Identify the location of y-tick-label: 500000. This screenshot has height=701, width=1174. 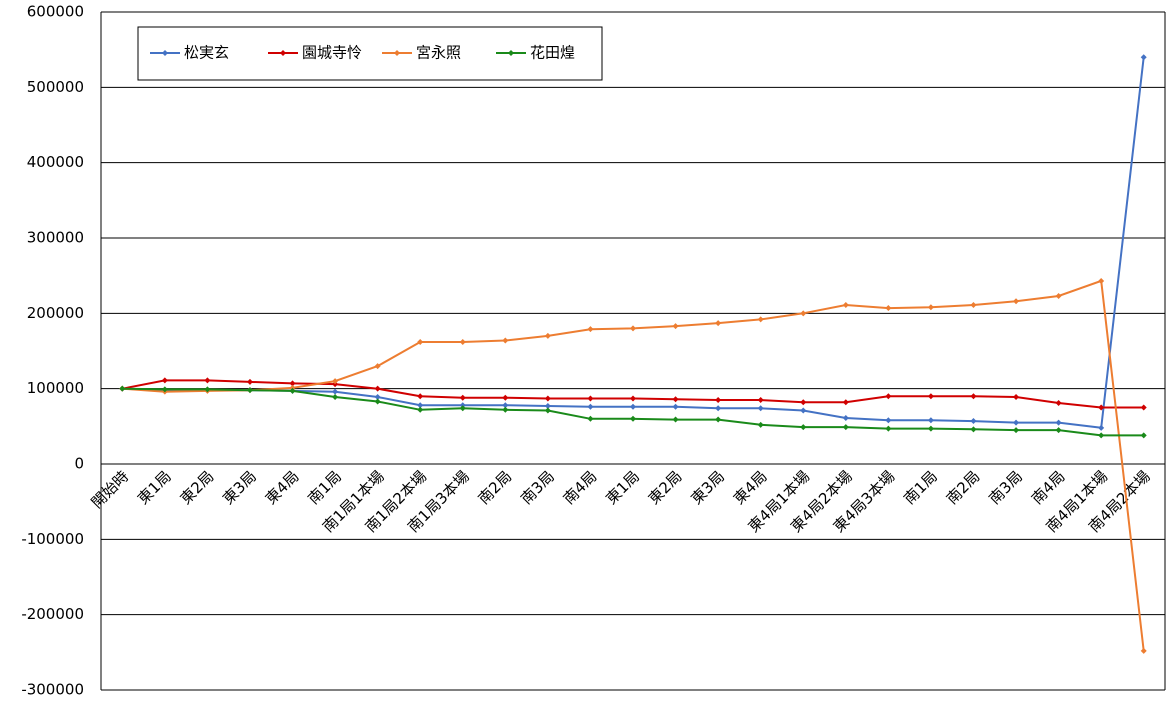
(55, 87).